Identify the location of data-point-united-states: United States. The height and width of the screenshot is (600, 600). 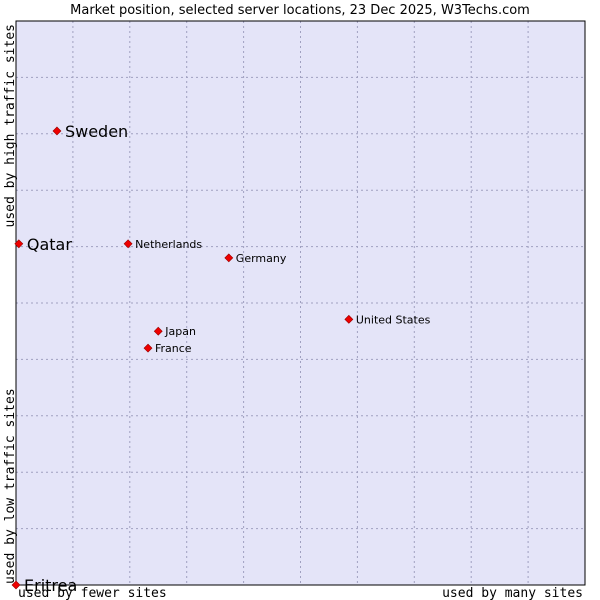
(387, 319).